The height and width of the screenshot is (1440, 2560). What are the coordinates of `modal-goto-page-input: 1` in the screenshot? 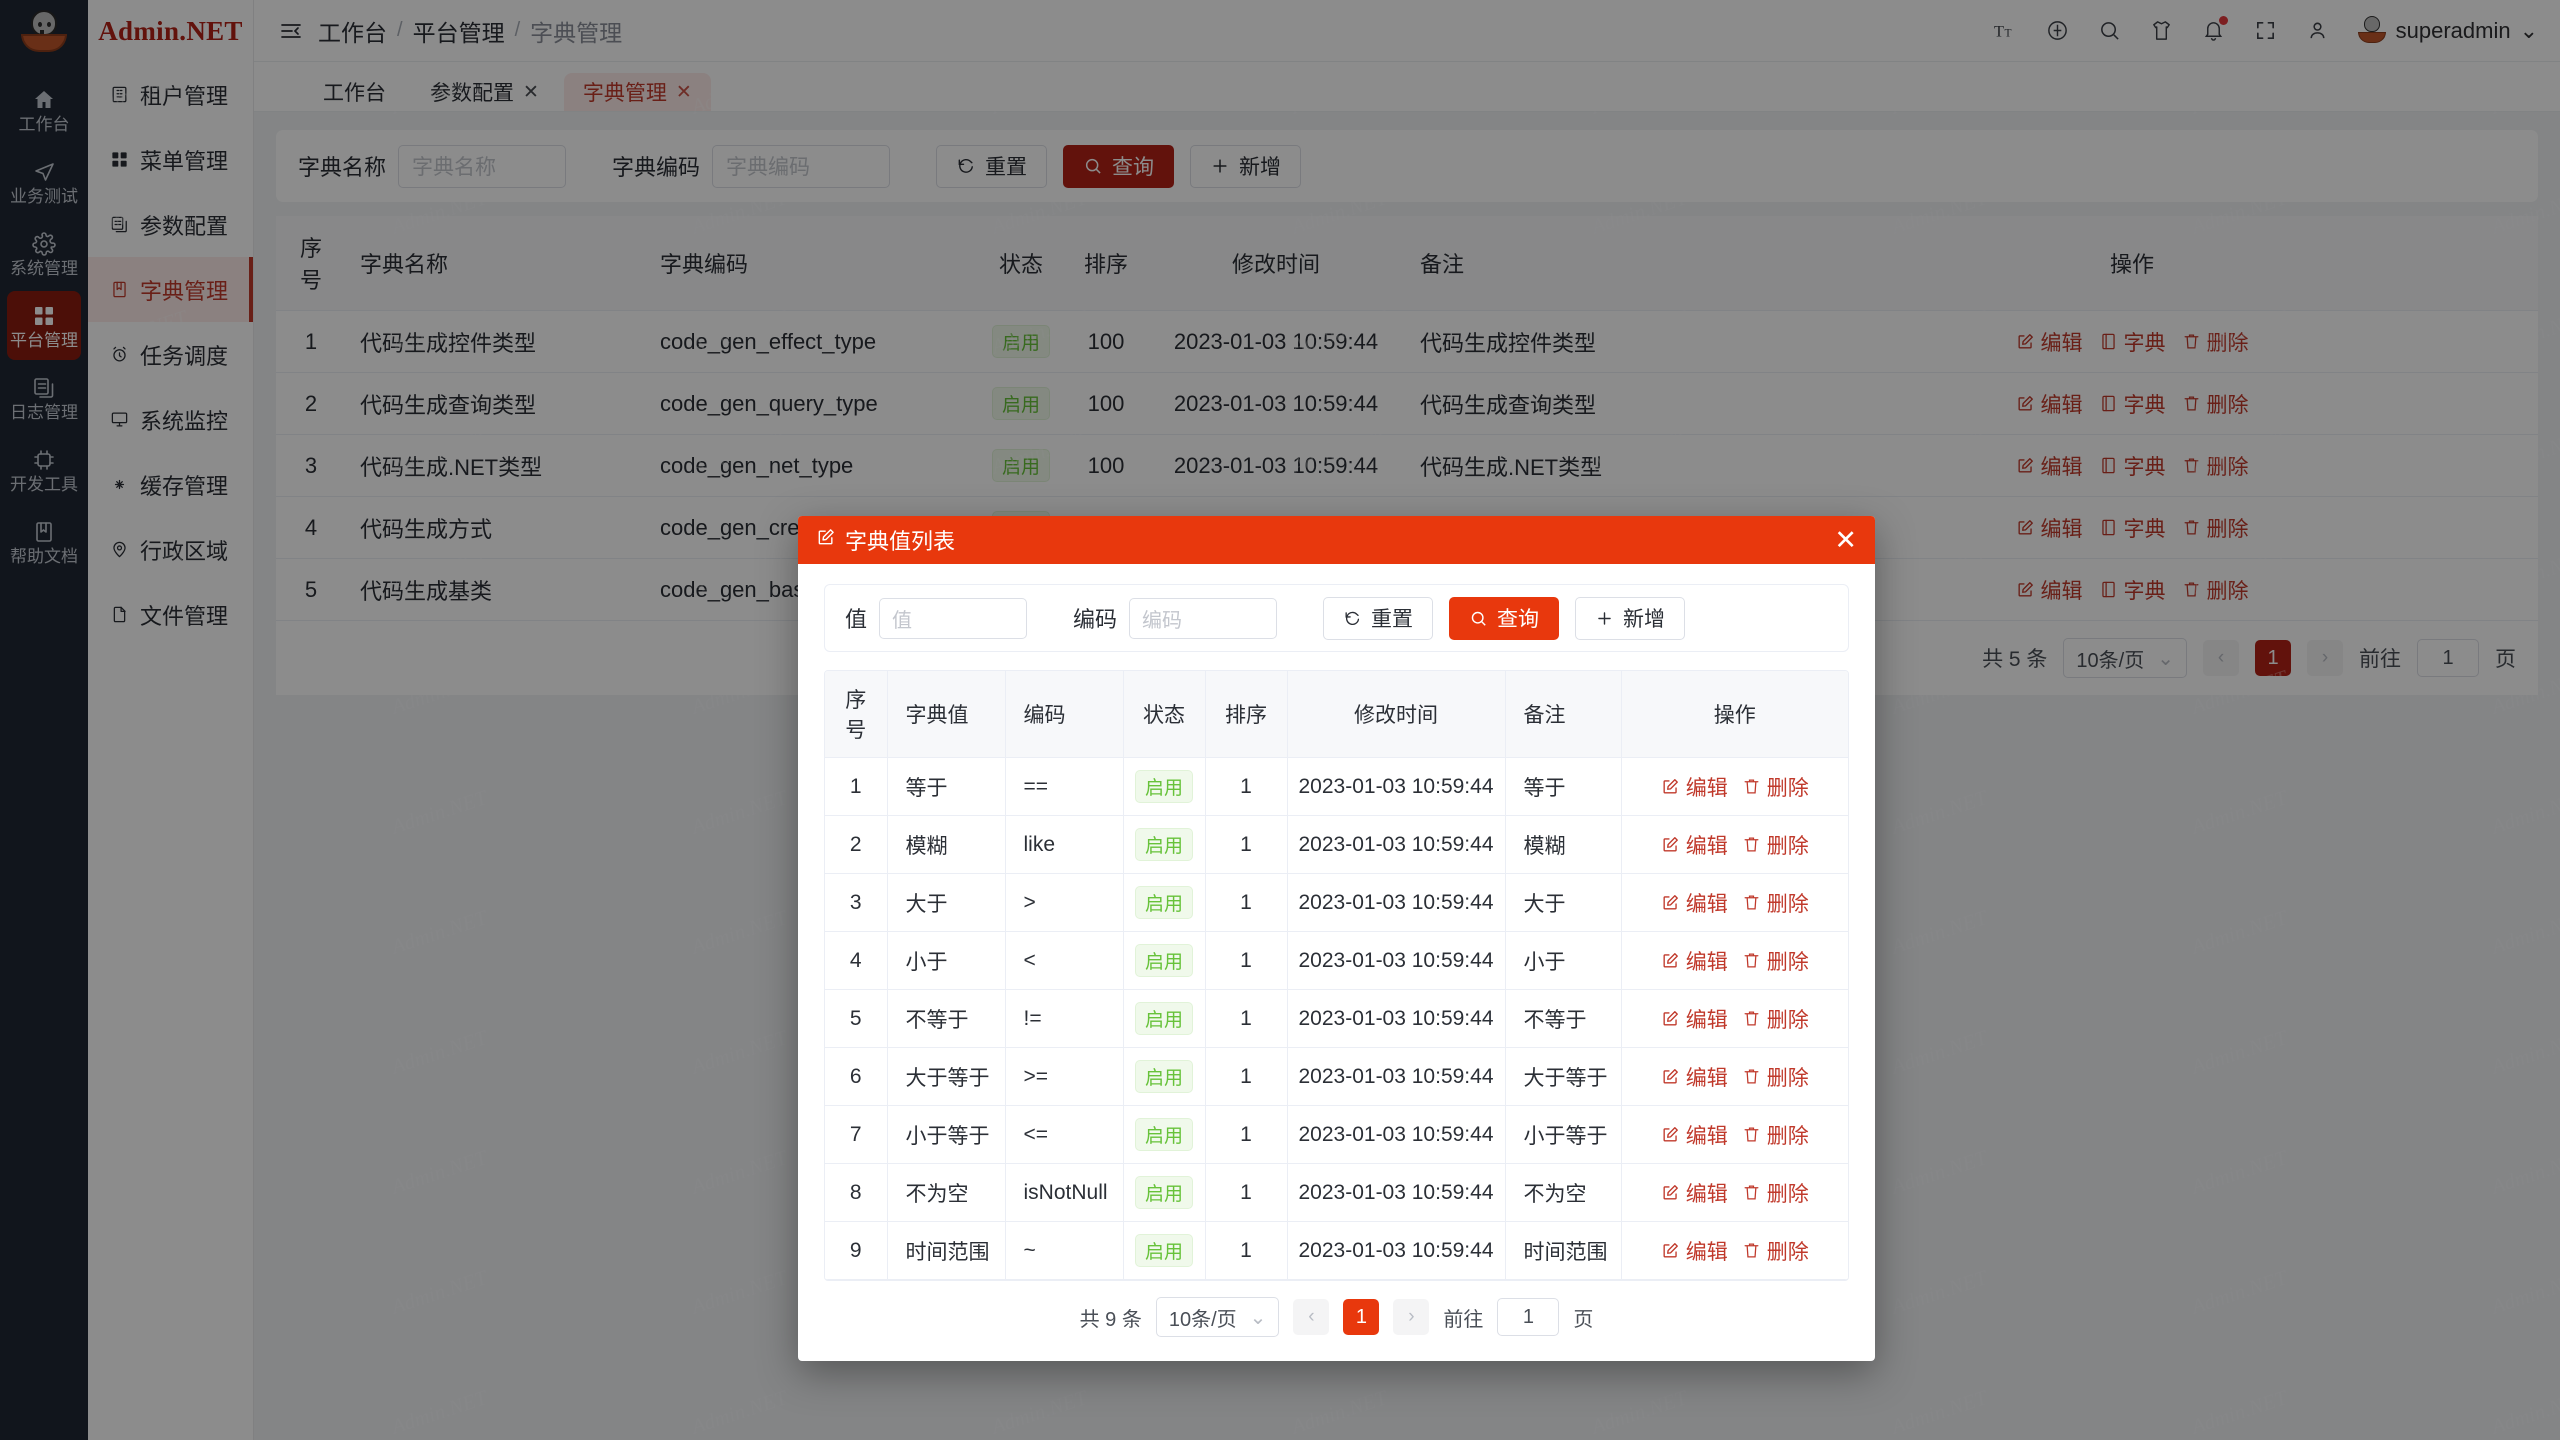 It's located at (1528, 1317).